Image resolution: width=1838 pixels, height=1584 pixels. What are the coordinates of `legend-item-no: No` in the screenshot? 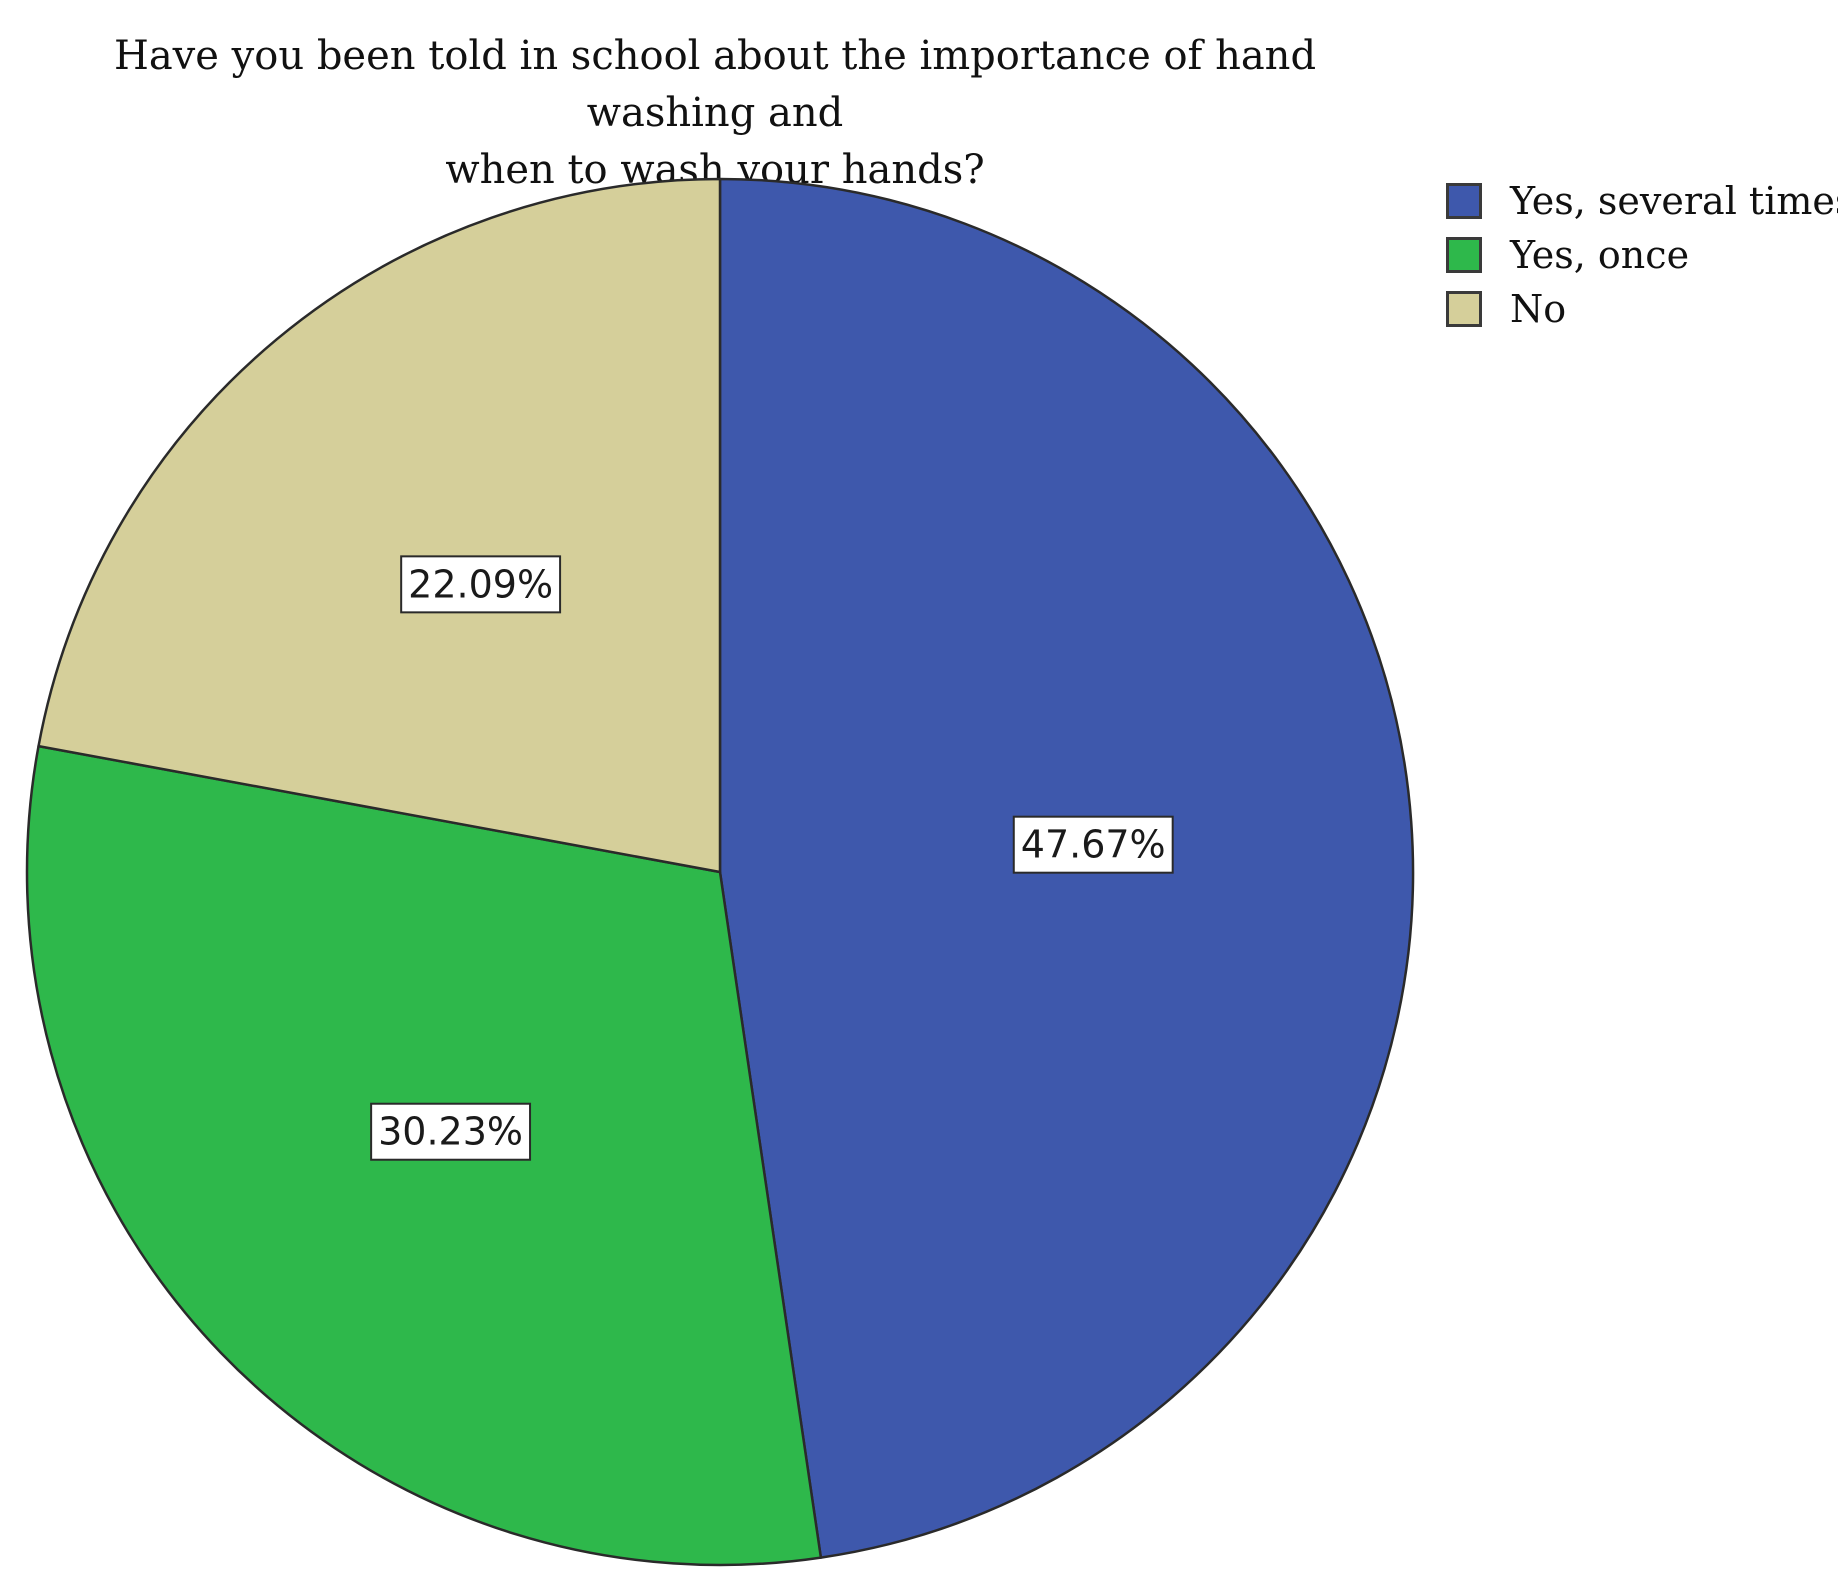 It's located at (1642, 309).